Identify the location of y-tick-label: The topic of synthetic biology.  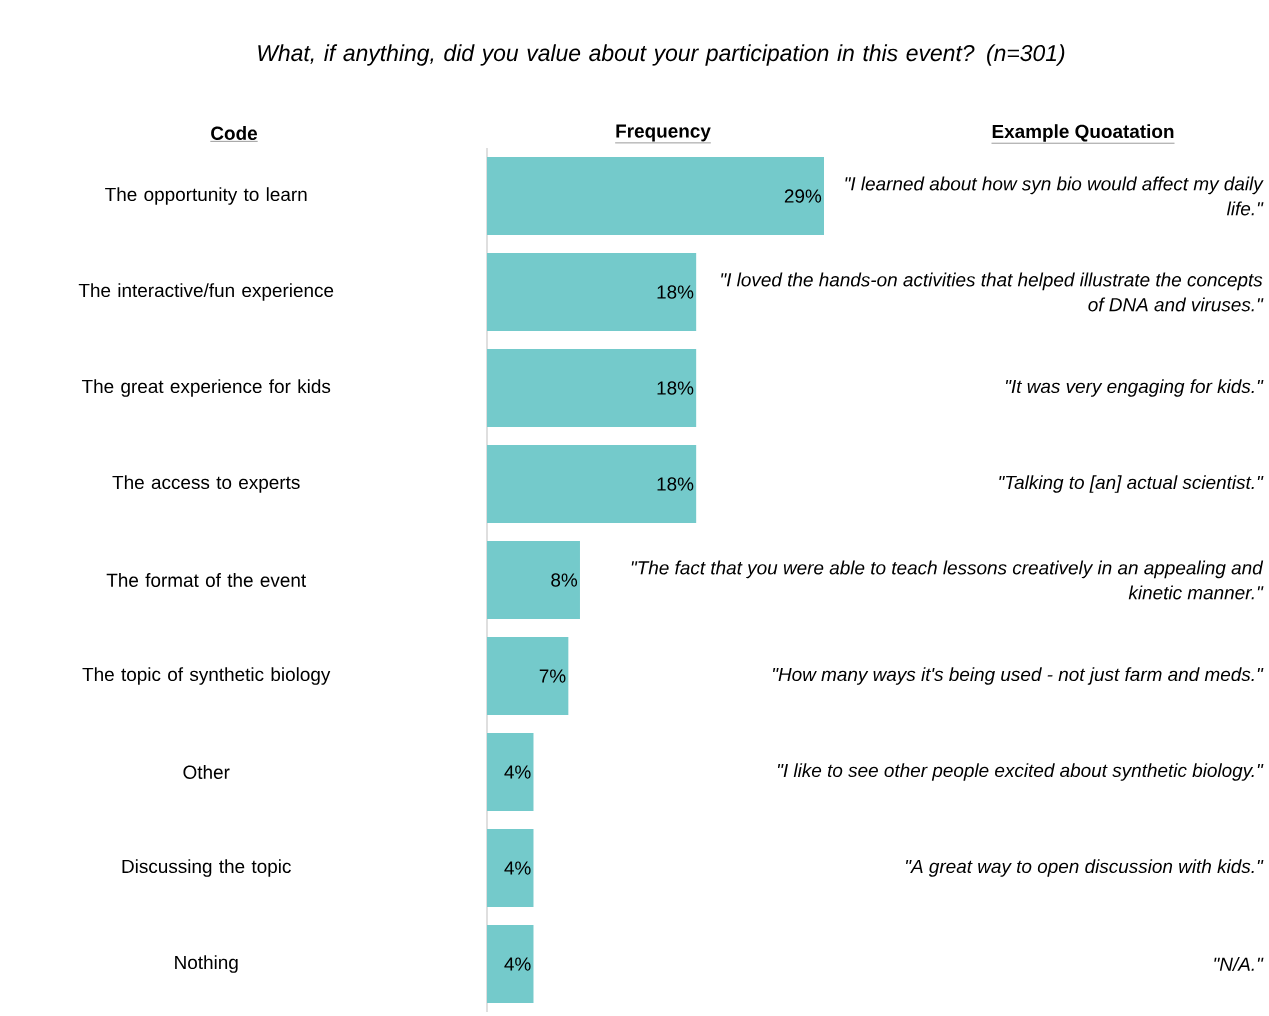
(206, 676).